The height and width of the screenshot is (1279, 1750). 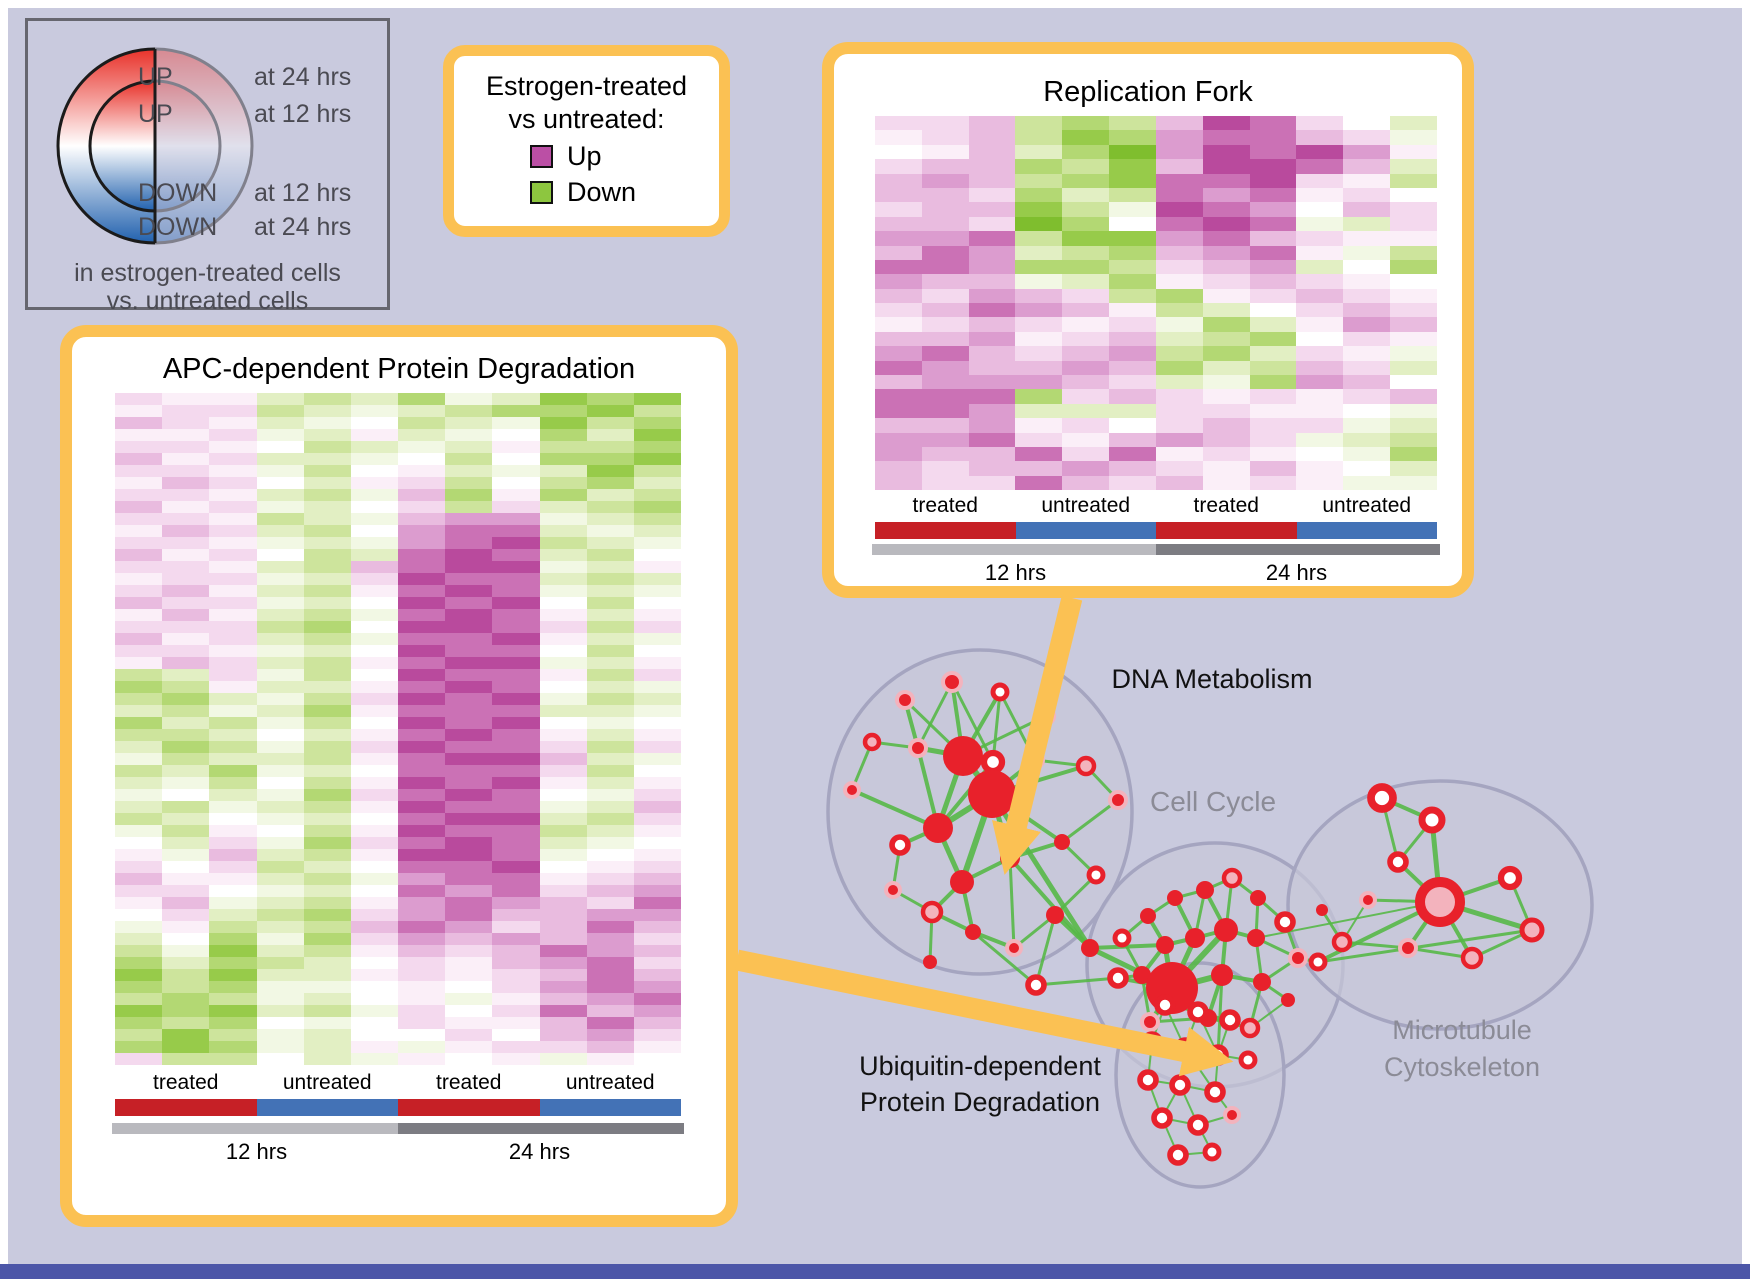 I want to click on ubiquitin-line1: Ubiquitin-dependent, so click(x=980, y=1066).